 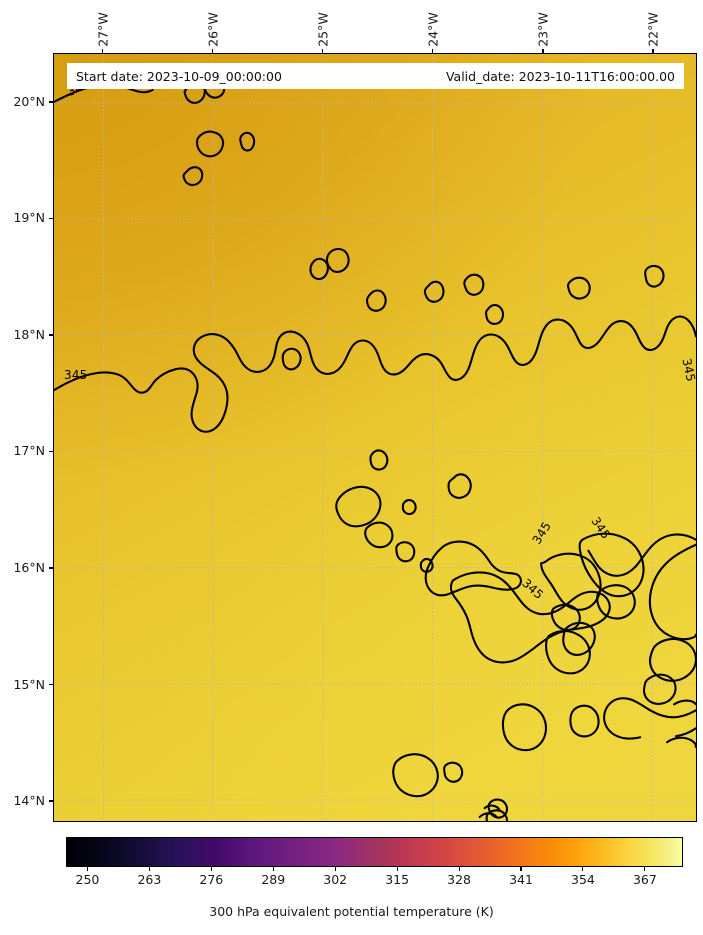 I want to click on colorbar-tick-label: 276, so click(x=211, y=879).